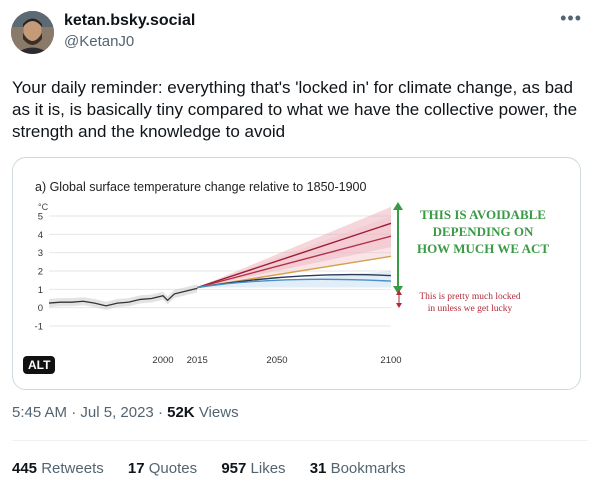 The height and width of the screenshot is (491, 600). I want to click on scenario-band, so click(294, 252).